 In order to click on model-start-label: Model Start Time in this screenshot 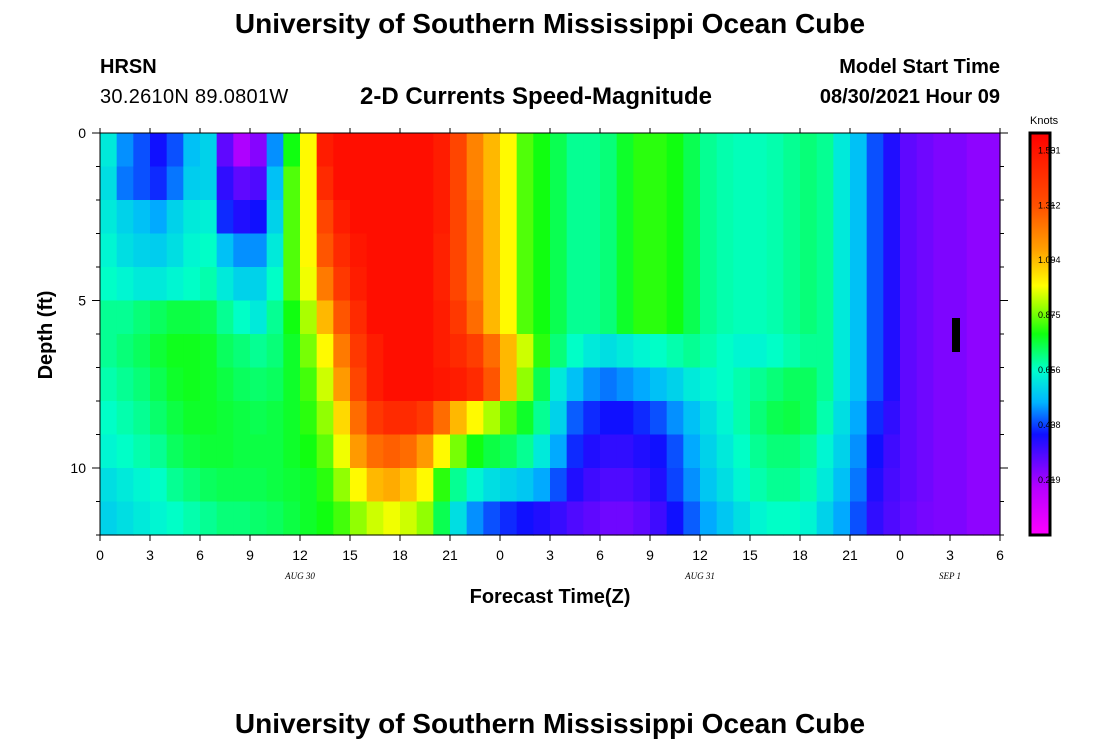, I will do `click(919, 67)`.